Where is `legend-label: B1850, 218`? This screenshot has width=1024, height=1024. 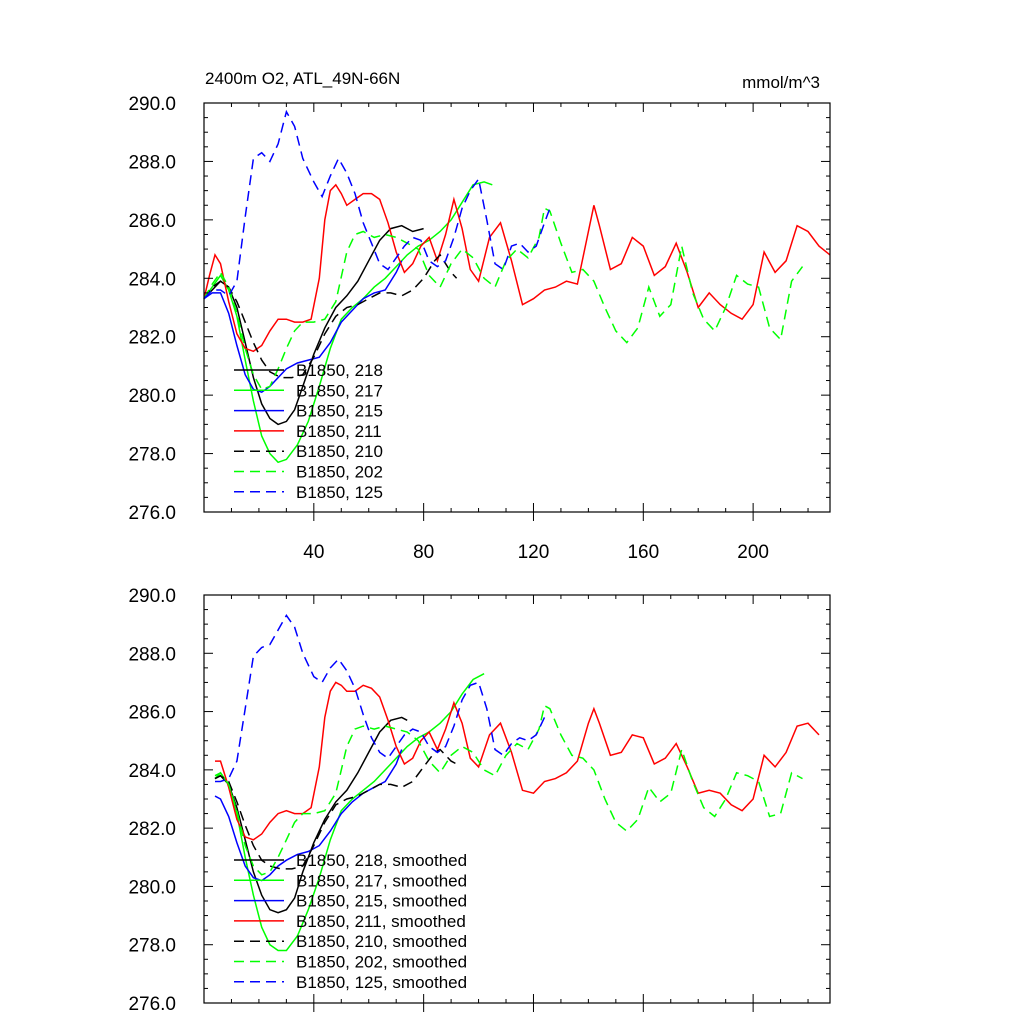 legend-label: B1850, 218 is located at coordinates (339, 370).